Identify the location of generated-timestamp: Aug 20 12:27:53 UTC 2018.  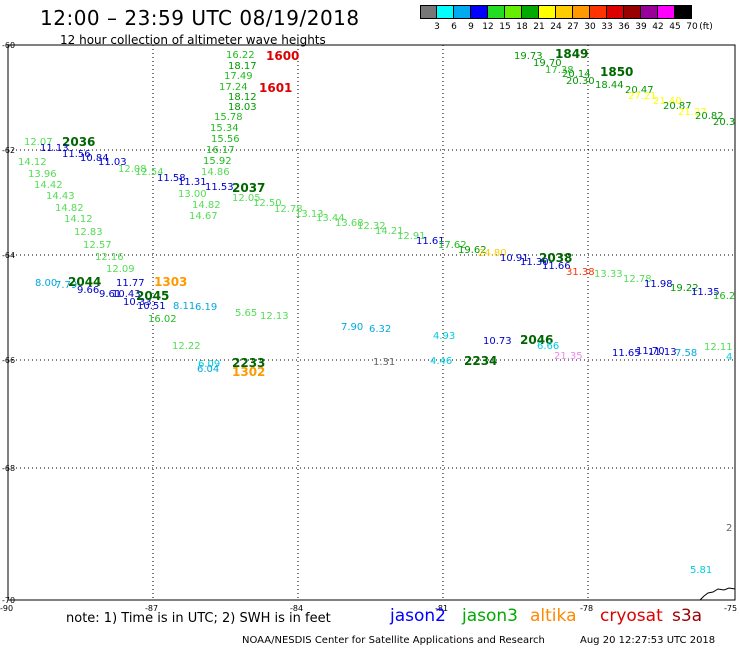
(648, 640).